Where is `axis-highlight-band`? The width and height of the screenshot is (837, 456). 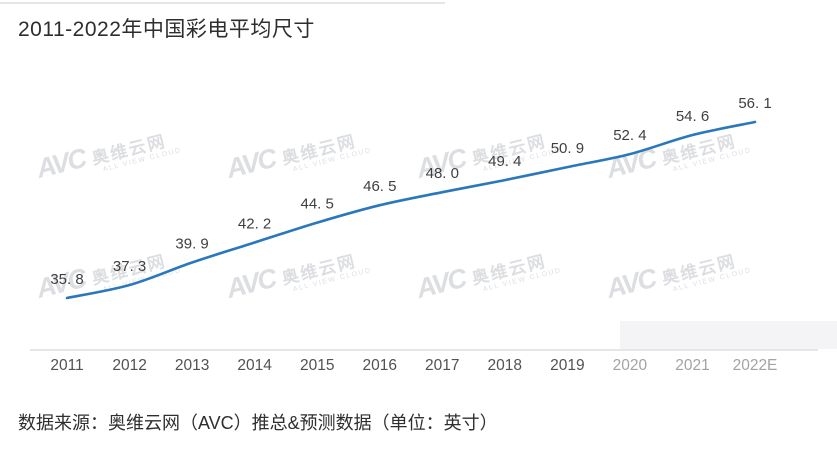 axis-highlight-band is located at coordinates (728, 335).